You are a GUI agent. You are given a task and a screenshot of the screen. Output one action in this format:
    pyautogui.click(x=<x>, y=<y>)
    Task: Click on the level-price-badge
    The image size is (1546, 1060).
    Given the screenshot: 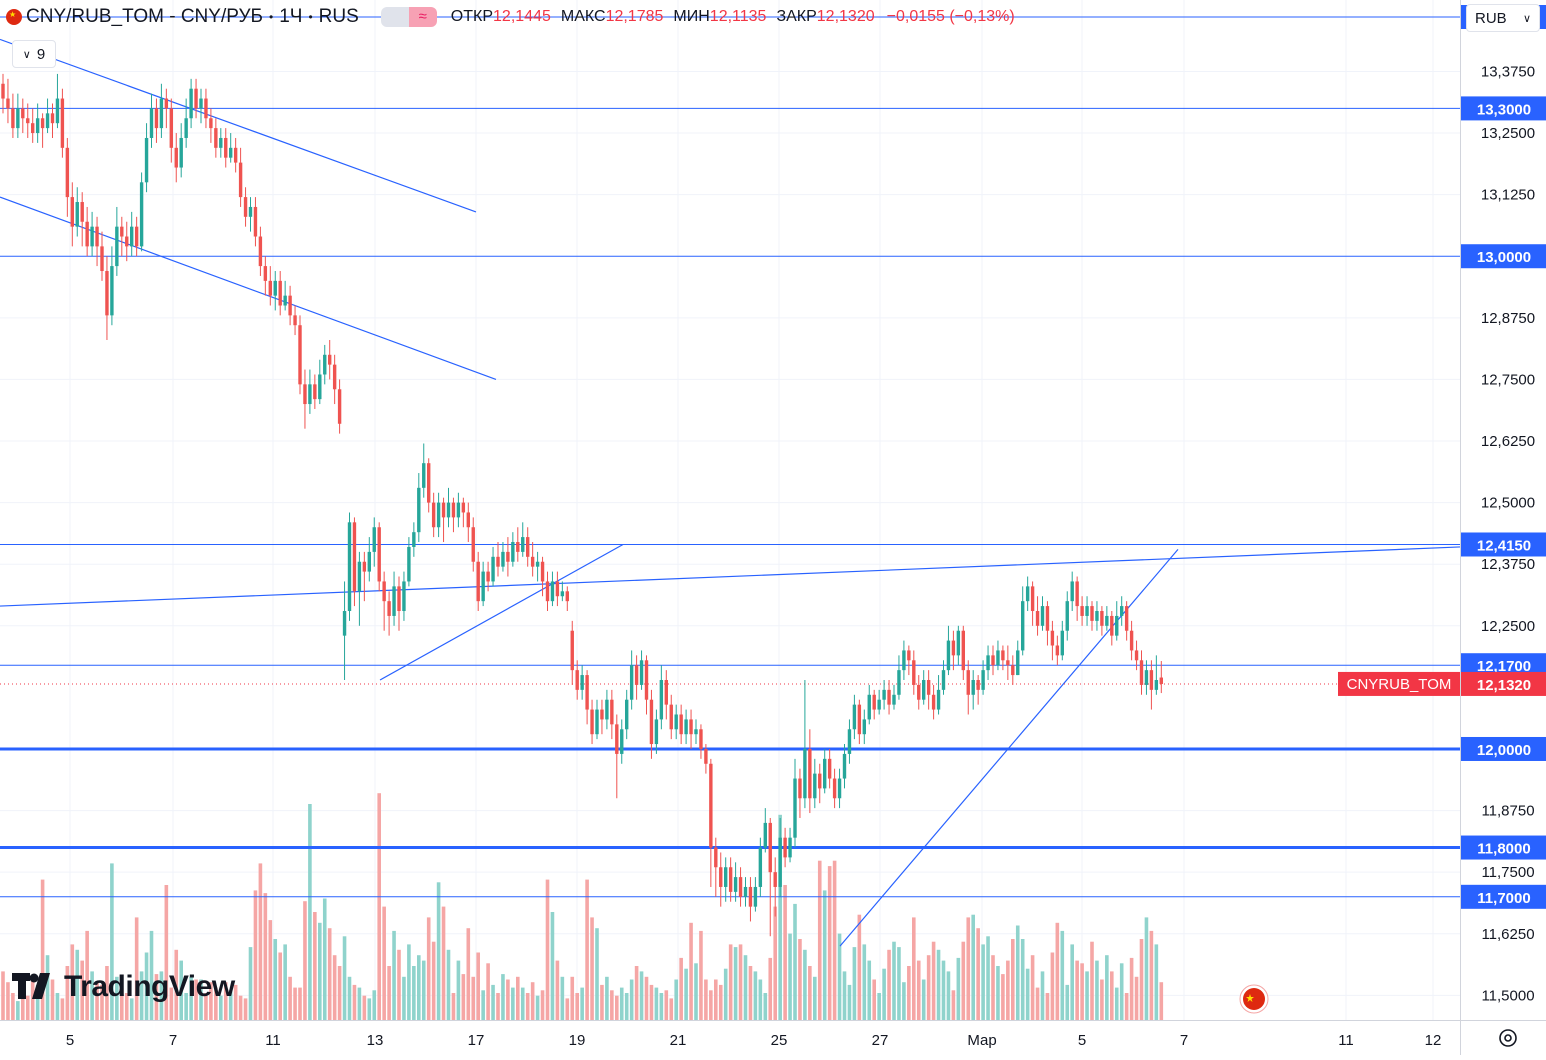 What is the action you would take?
    pyautogui.click(x=1503, y=544)
    